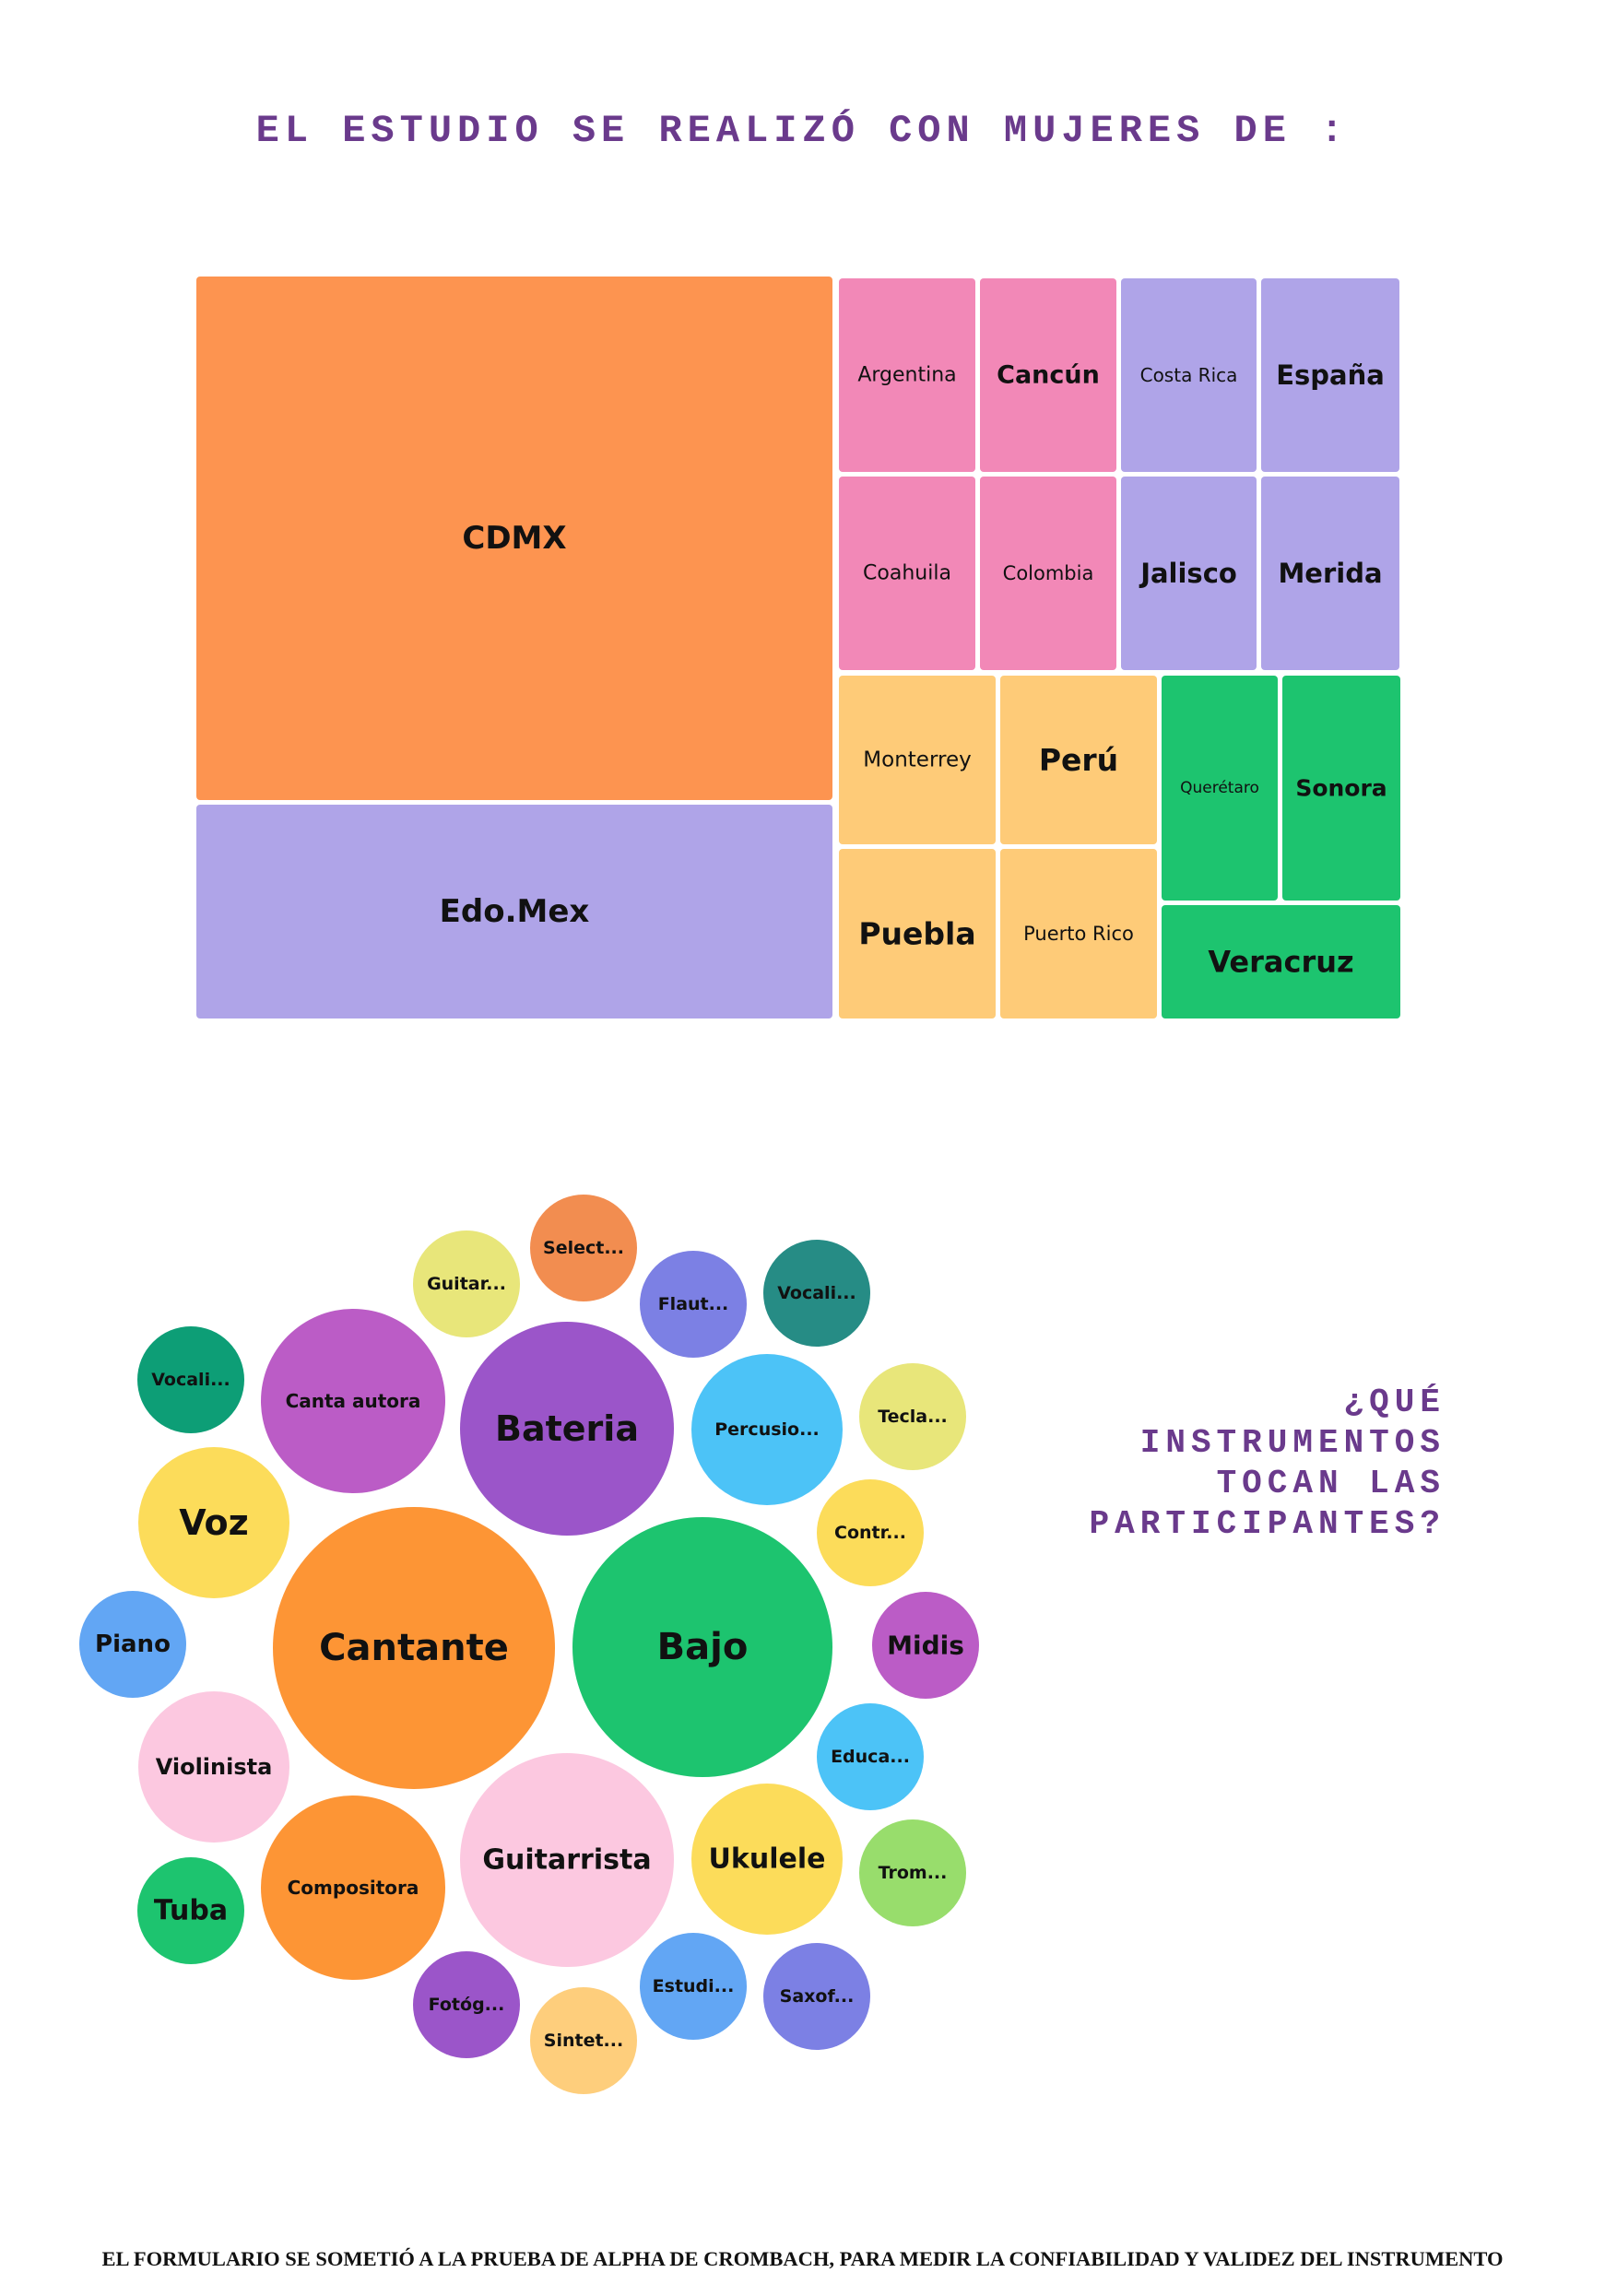 The image size is (1605, 2296). I want to click on treemap-cell-costa-rica-4: Costa Rica, so click(1189, 375).